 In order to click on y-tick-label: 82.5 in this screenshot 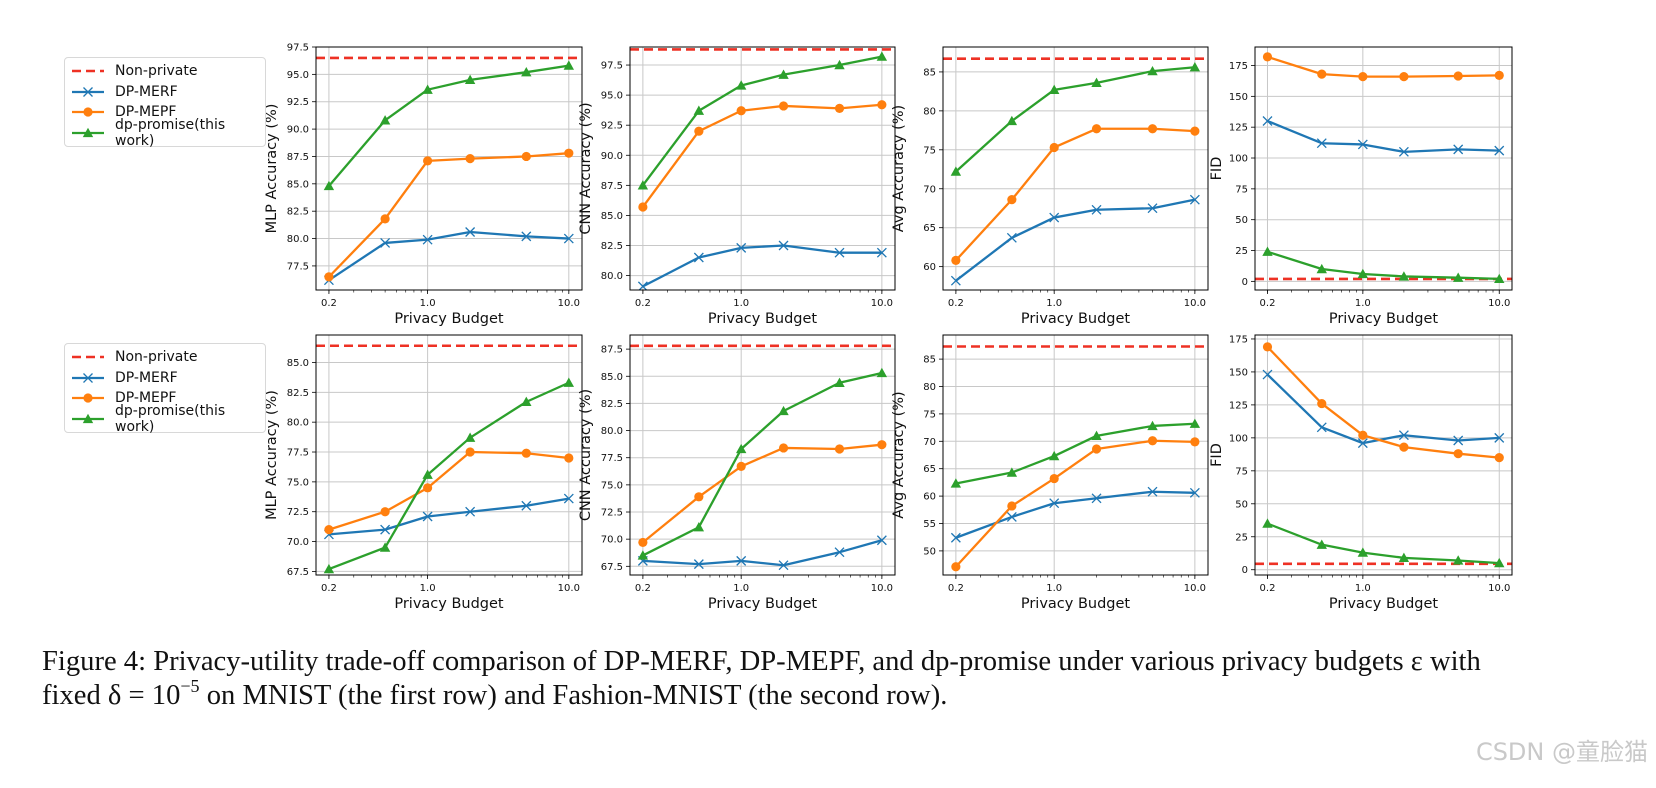, I will do `click(612, 246)`.